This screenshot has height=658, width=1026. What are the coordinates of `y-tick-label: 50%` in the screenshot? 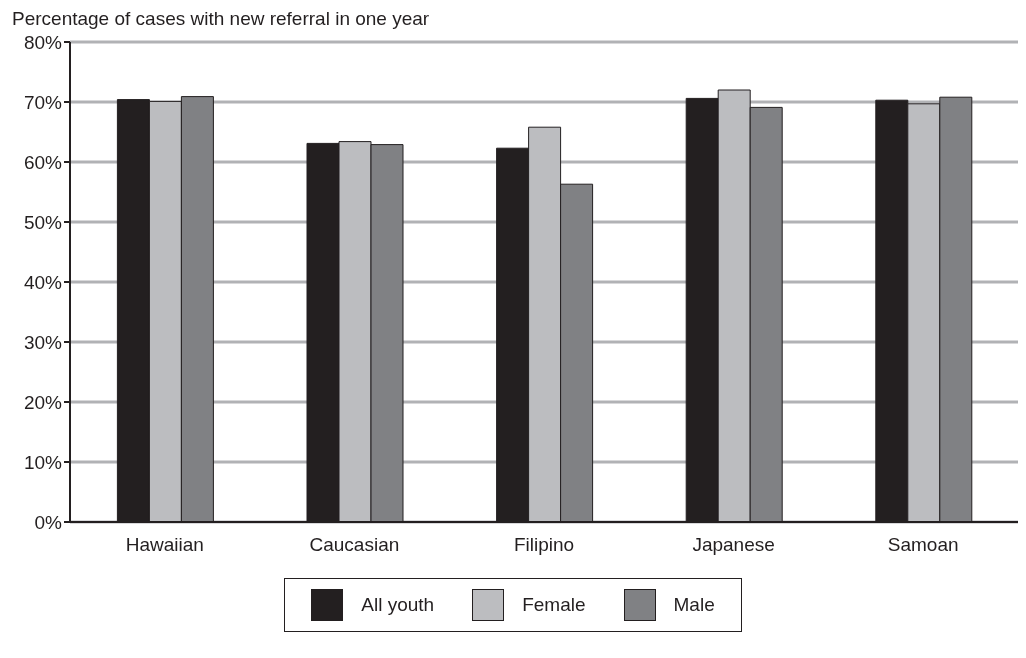 It's located at (43, 222).